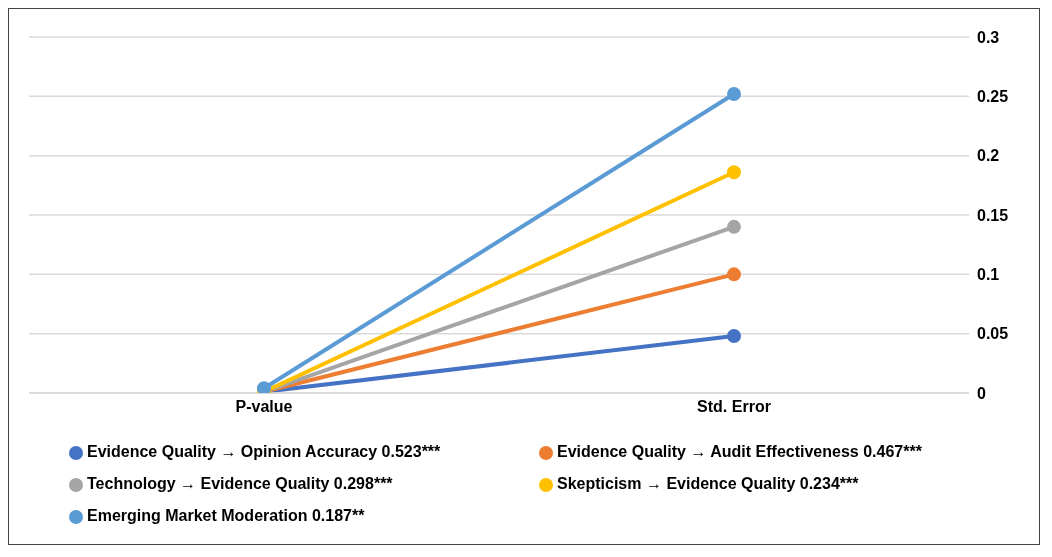  What do you see at coordinates (988, 275) in the screenshot?
I see `y-tick-label: 0.1` at bounding box center [988, 275].